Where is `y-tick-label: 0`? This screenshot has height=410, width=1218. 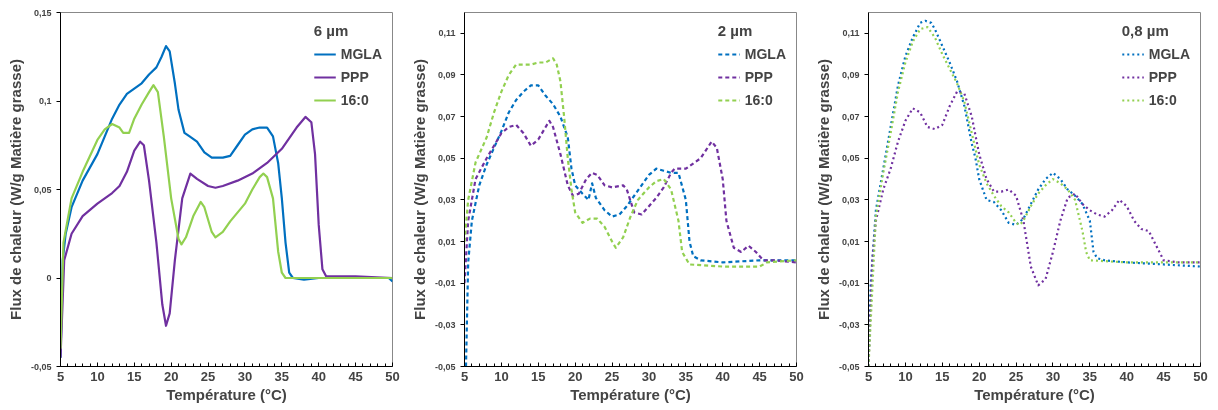
y-tick-label: 0 is located at coordinates (49, 278).